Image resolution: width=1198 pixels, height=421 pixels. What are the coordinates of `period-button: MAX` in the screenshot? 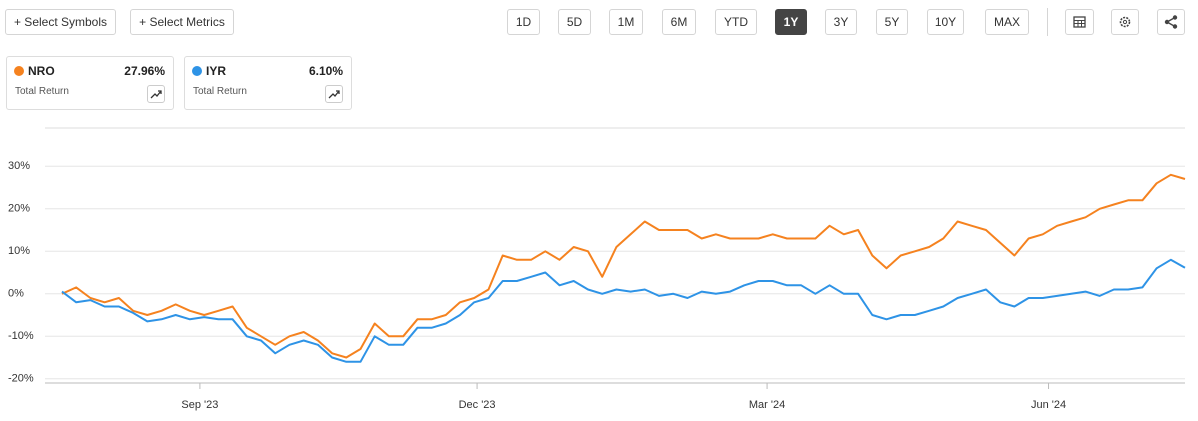 It's located at (1007, 22).